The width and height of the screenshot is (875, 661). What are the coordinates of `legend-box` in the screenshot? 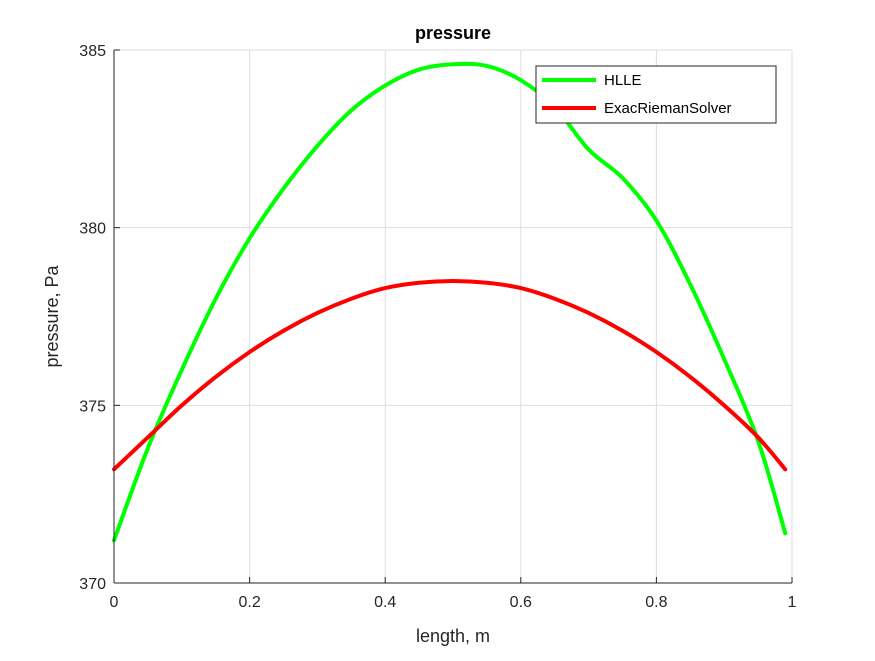 It's located at (656, 94).